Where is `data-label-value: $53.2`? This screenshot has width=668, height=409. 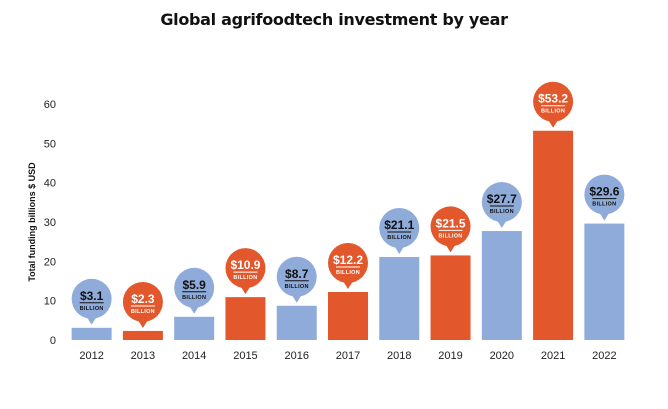 data-label-value: $53.2 is located at coordinates (553, 99).